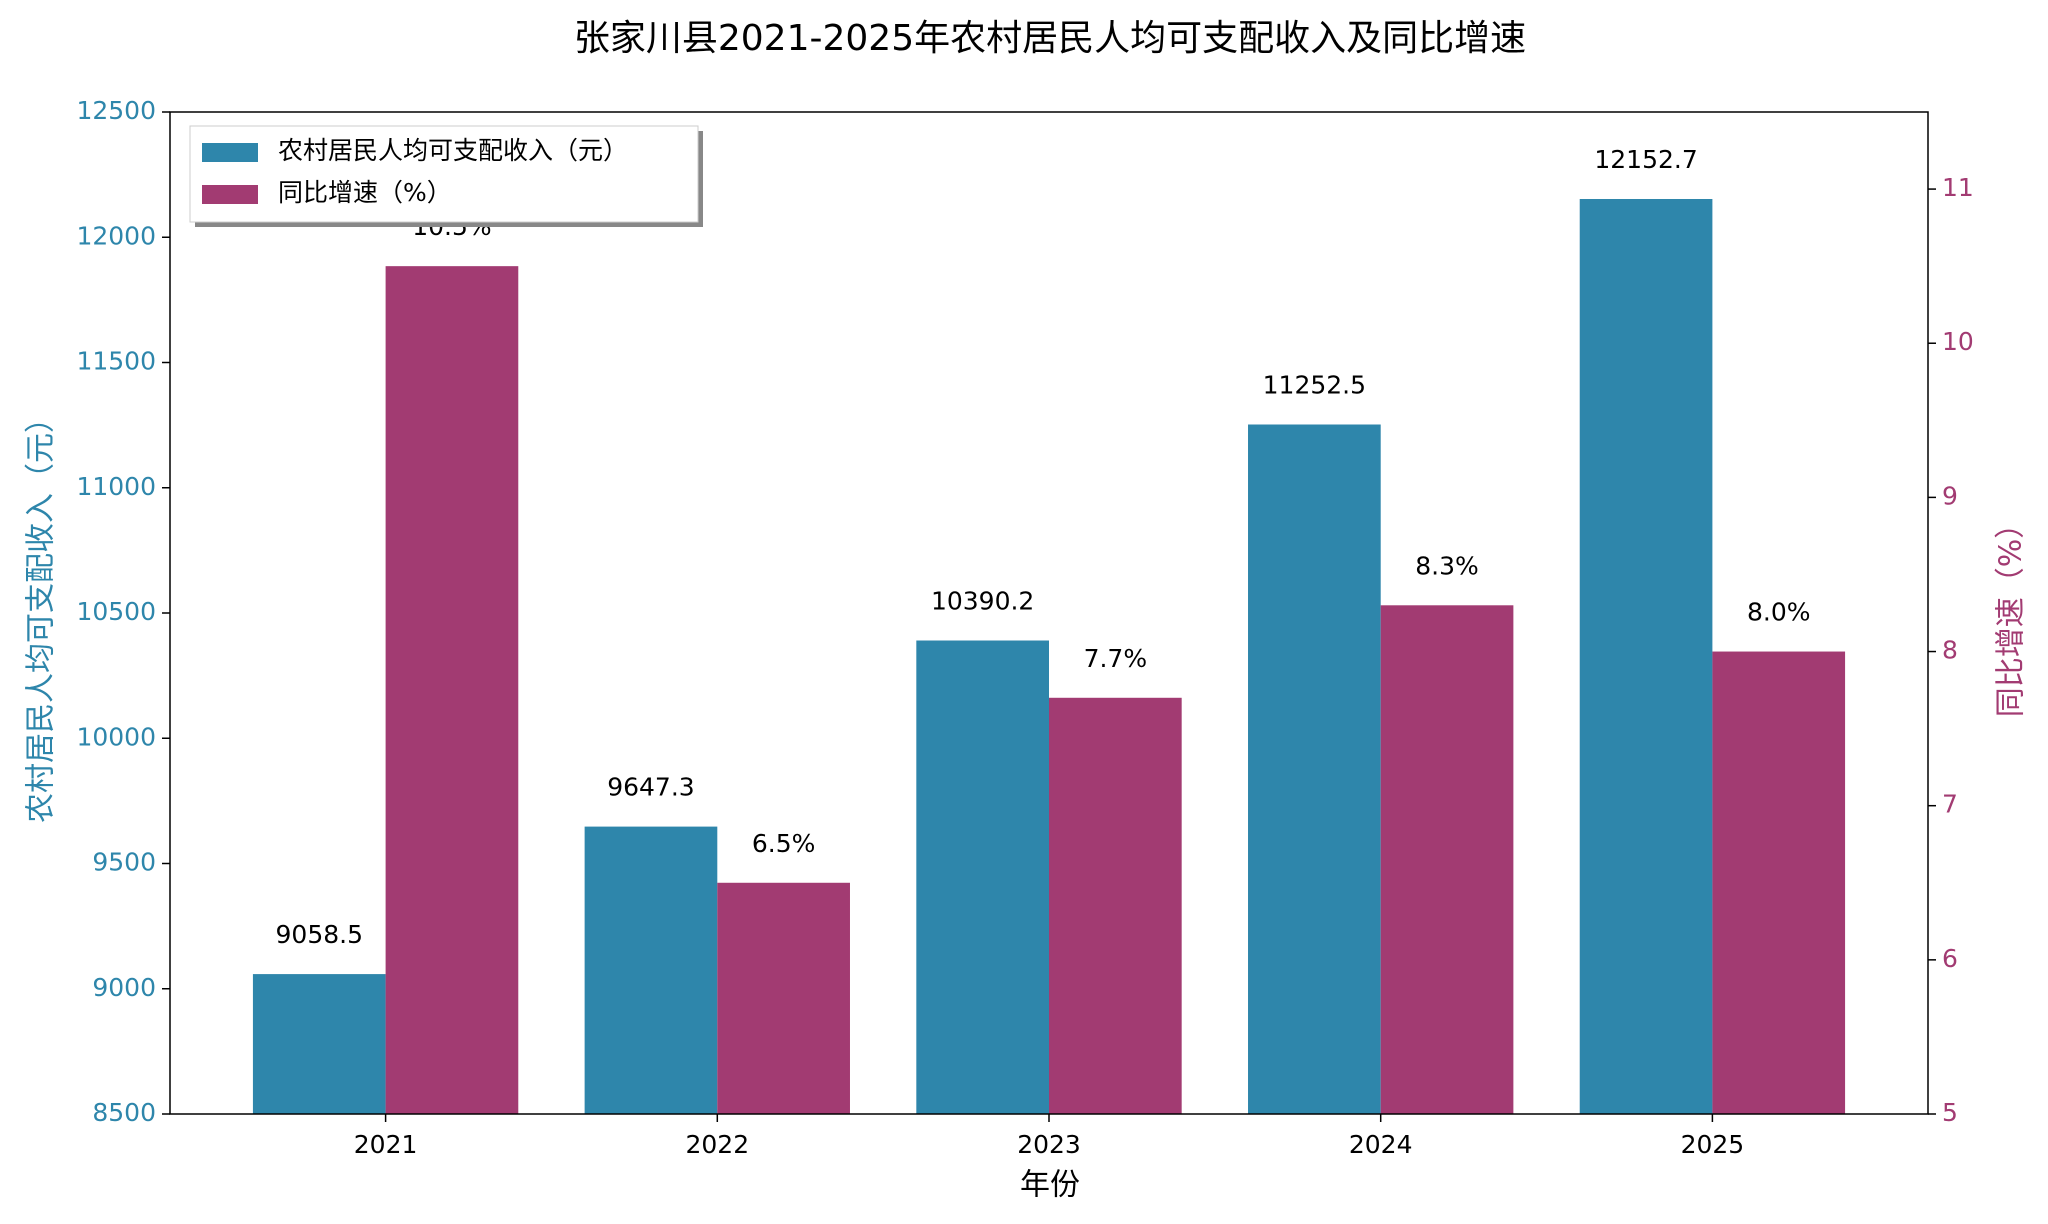 The height and width of the screenshot is (1224, 2048). I want to click on y-tick-label: 9000, so click(124, 987).